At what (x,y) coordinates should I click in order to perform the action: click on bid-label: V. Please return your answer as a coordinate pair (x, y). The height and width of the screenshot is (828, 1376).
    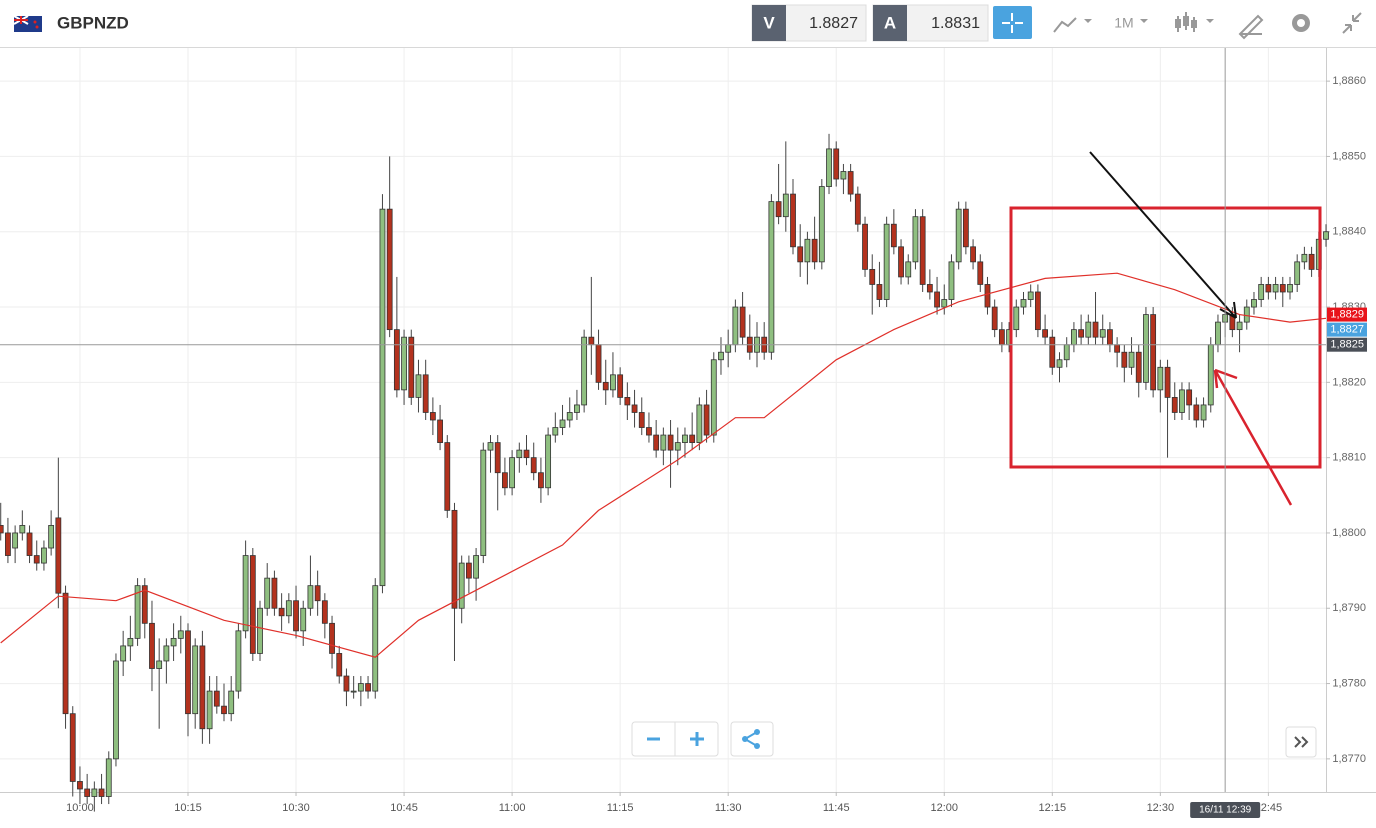
    Looking at the image, I should click on (769, 22).